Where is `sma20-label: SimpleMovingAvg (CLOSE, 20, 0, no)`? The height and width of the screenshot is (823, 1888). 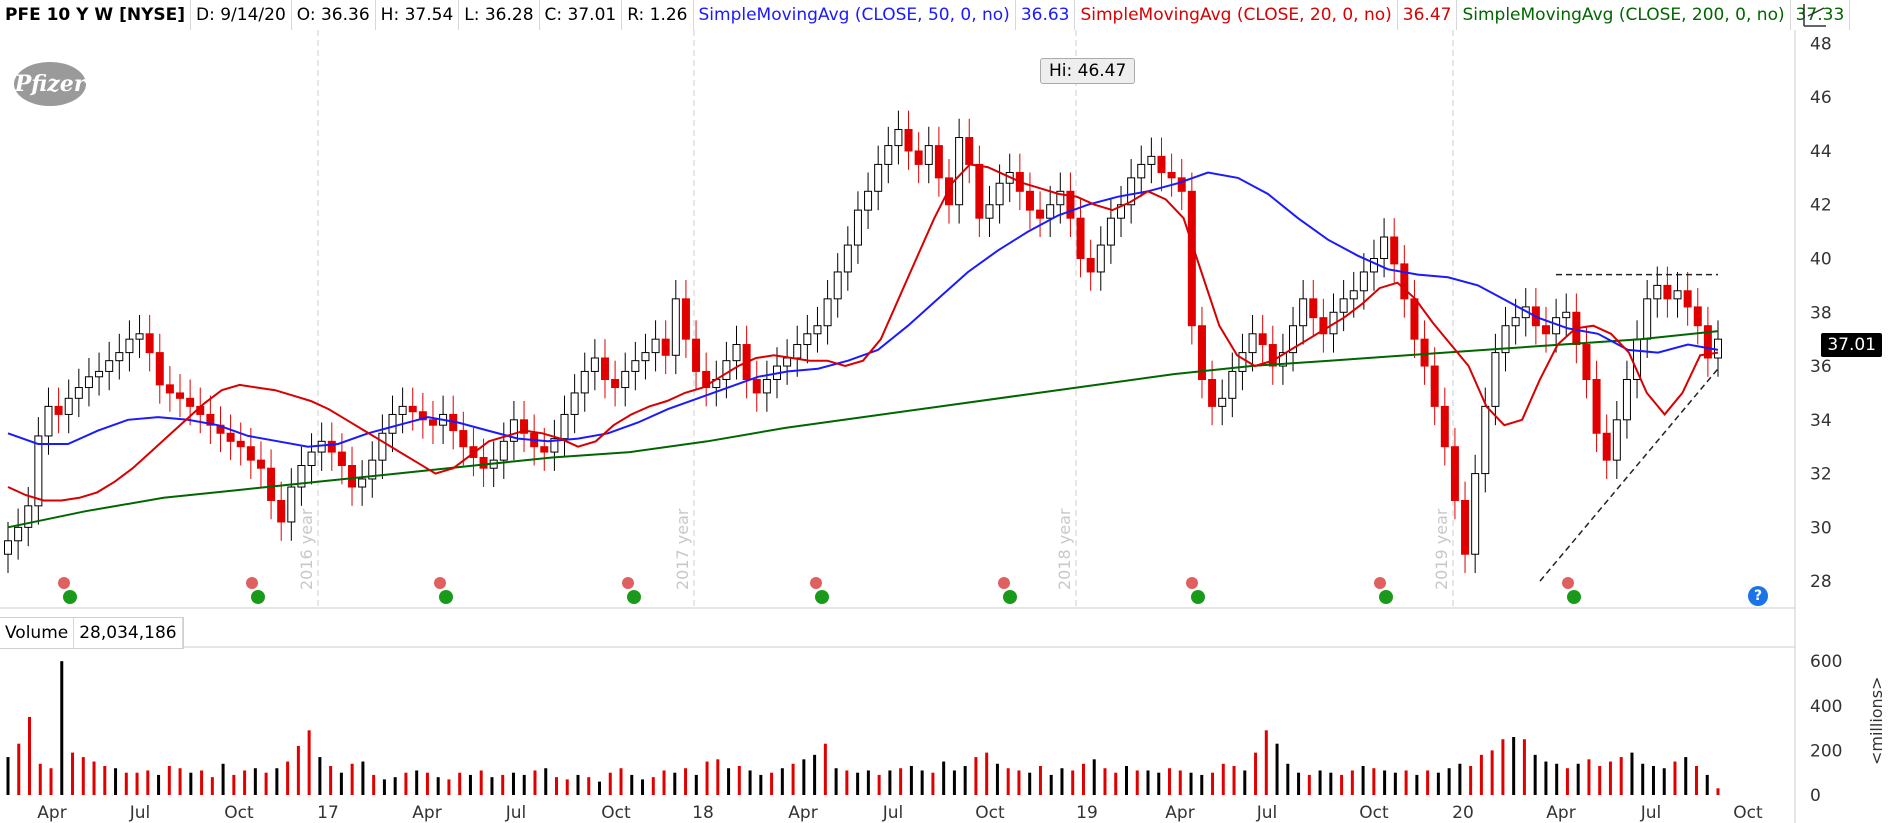 sma20-label: SimpleMovingAvg (CLOSE, 20, 0, no) is located at coordinates (1236, 15).